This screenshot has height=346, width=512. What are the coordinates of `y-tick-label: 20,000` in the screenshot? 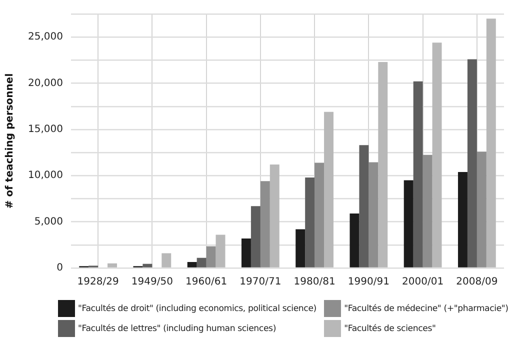 It's located at (45, 83).